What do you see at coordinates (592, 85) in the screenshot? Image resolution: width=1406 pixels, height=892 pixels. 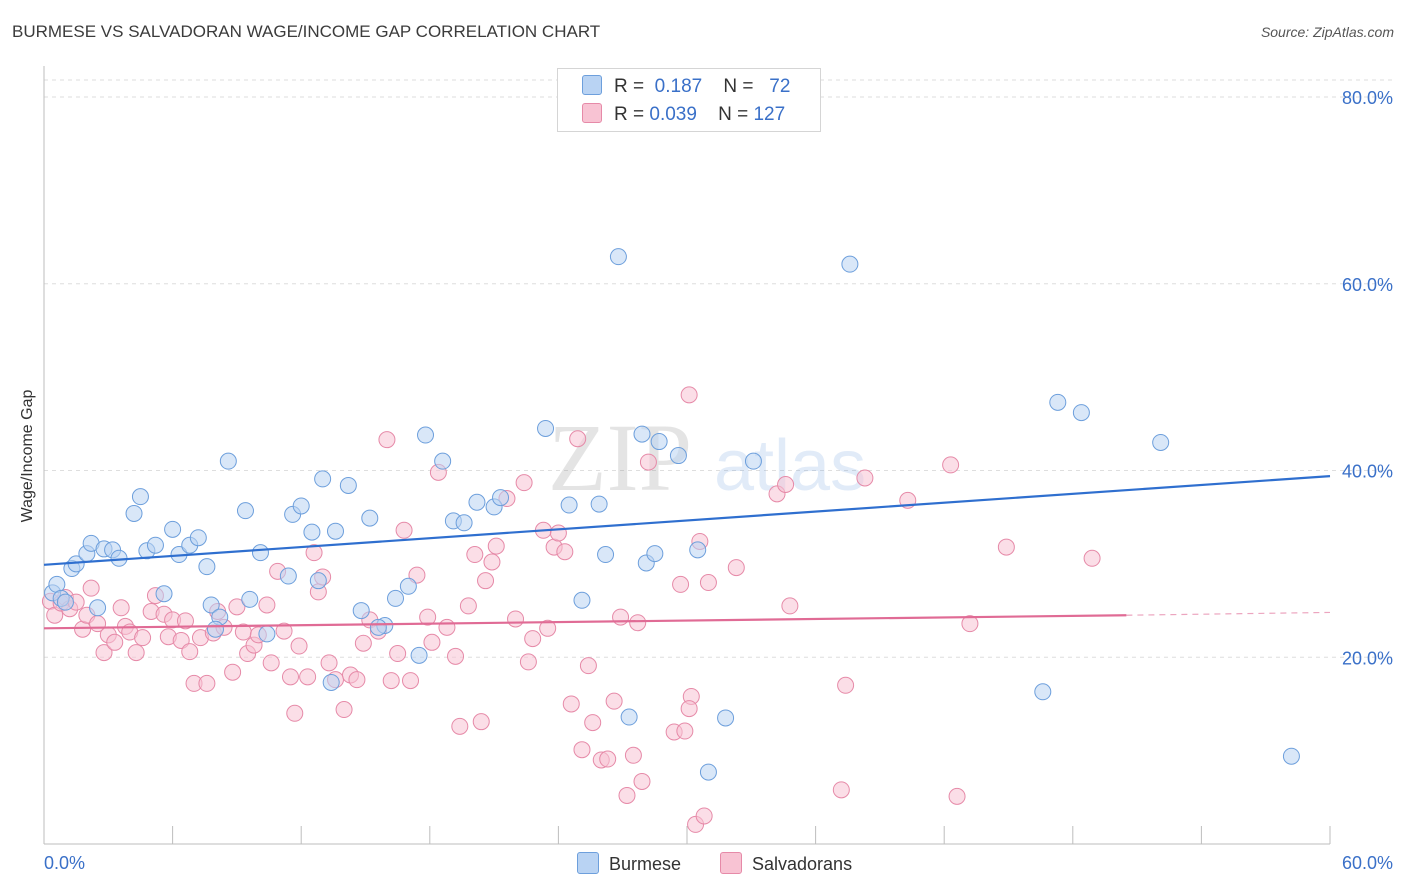 I see `burmese-swatch` at bounding box center [592, 85].